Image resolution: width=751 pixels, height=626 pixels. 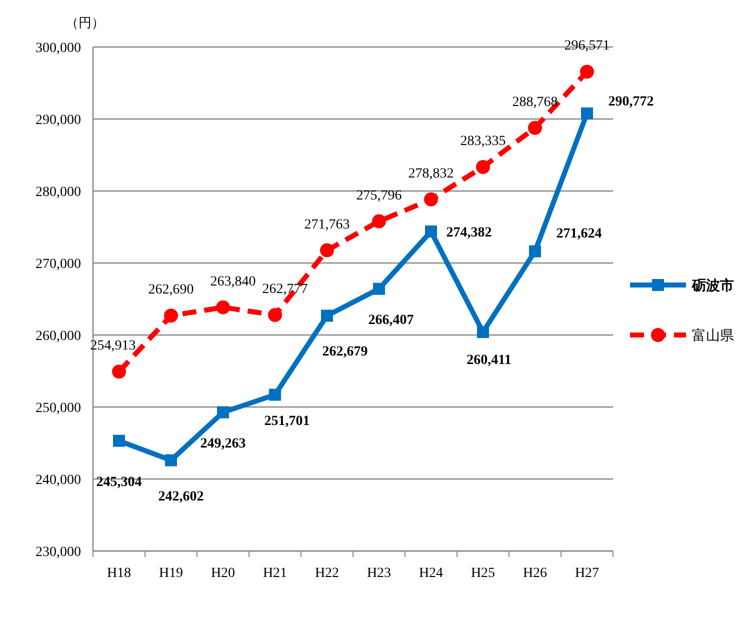 I want to click on data-label: 263,840, so click(x=233, y=282).